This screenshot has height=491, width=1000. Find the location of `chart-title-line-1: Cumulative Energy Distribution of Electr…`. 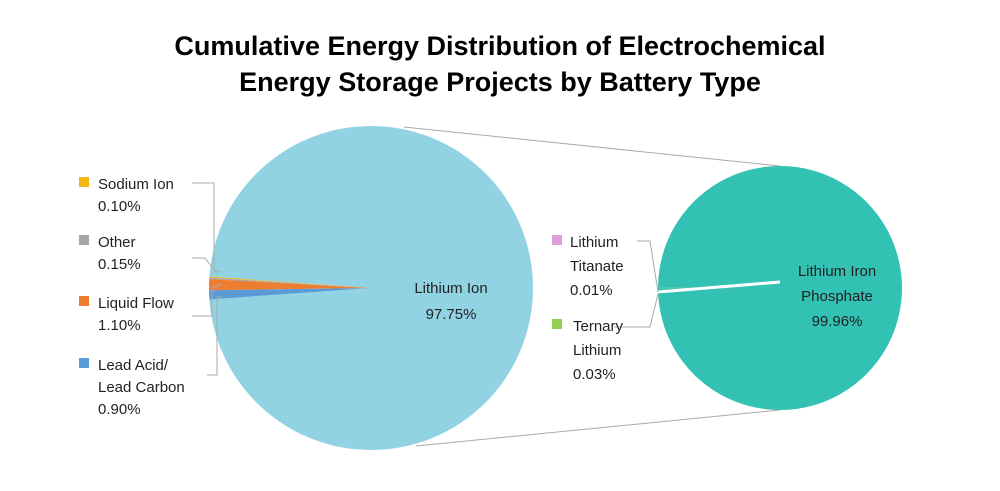

chart-title-line-1: Cumulative Energy Distribution of Electr… is located at coordinates (500, 46).